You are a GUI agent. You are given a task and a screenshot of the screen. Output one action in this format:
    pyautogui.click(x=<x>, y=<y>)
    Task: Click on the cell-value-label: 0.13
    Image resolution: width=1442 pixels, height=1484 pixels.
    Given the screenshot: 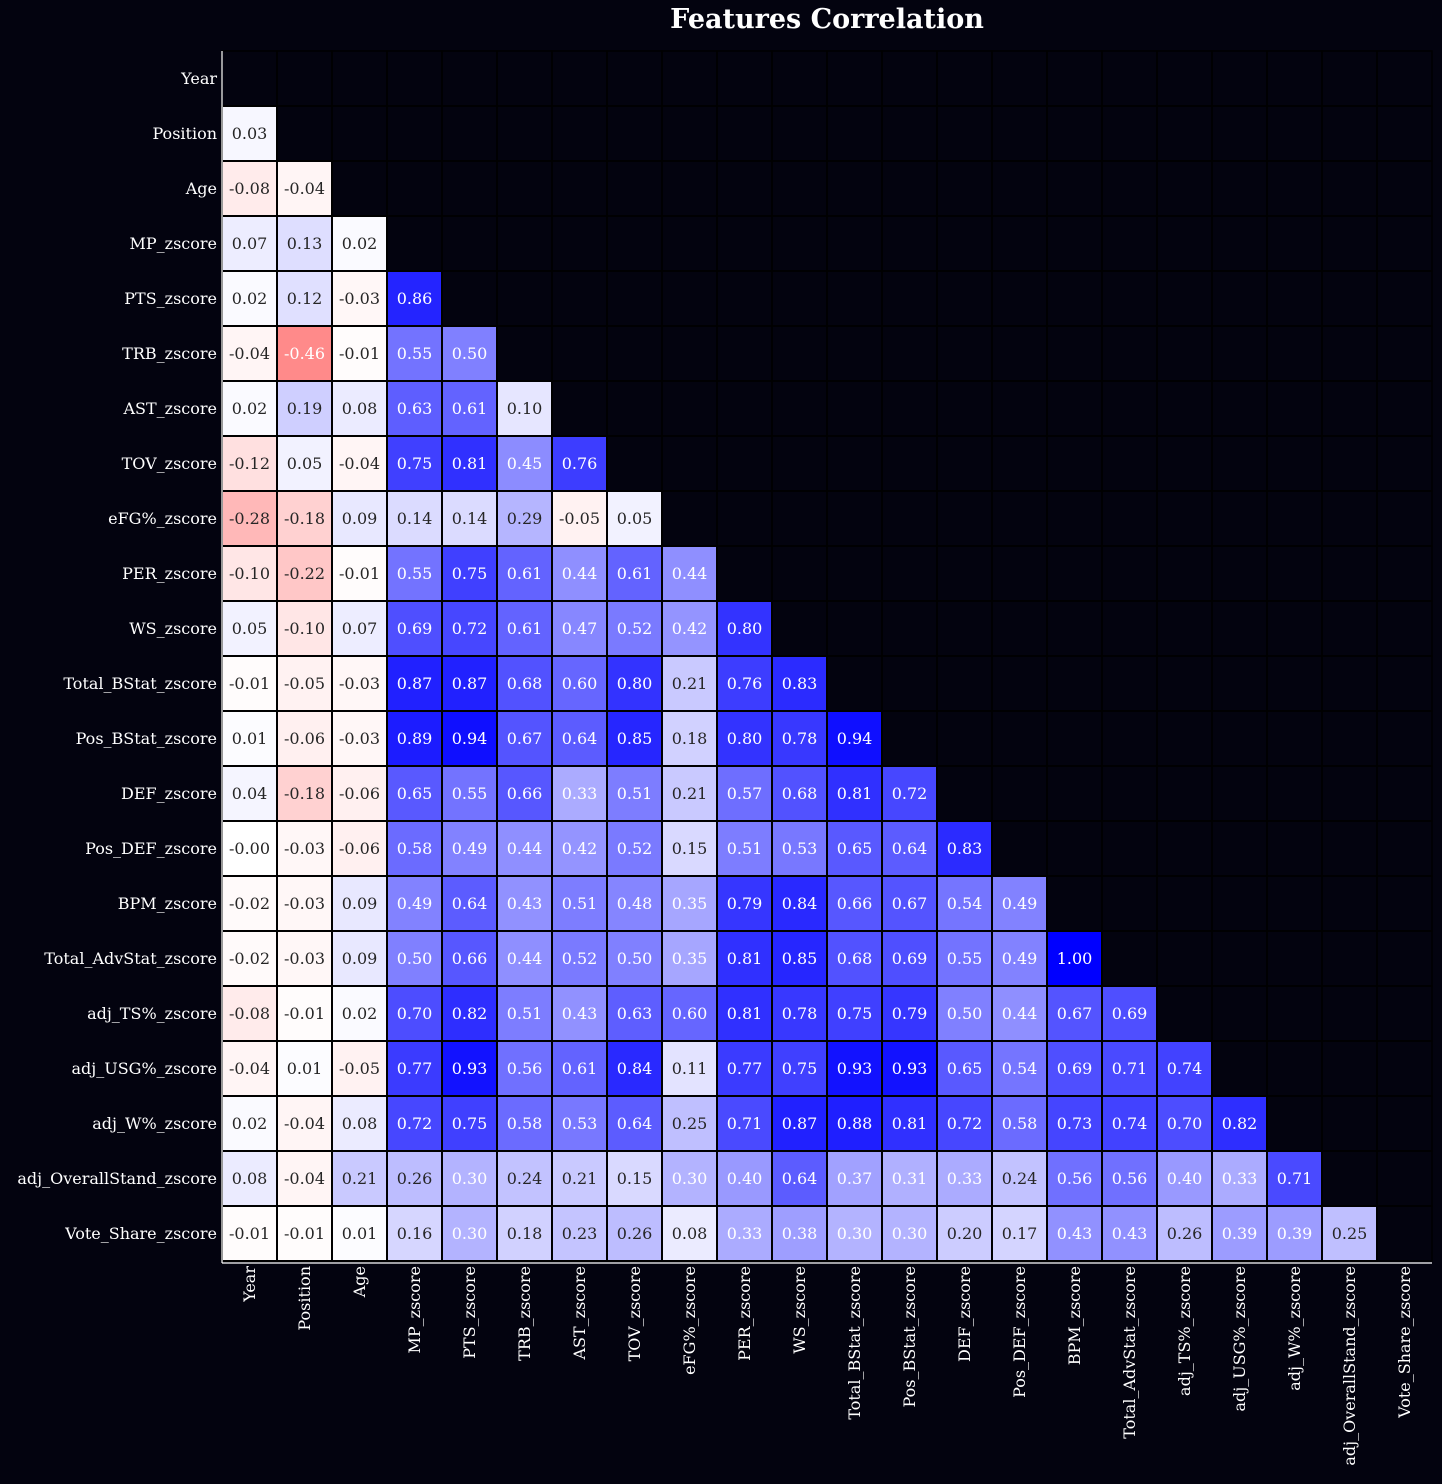 What is the action you would take?
    pyautogui.click(x=305, y=243)
    